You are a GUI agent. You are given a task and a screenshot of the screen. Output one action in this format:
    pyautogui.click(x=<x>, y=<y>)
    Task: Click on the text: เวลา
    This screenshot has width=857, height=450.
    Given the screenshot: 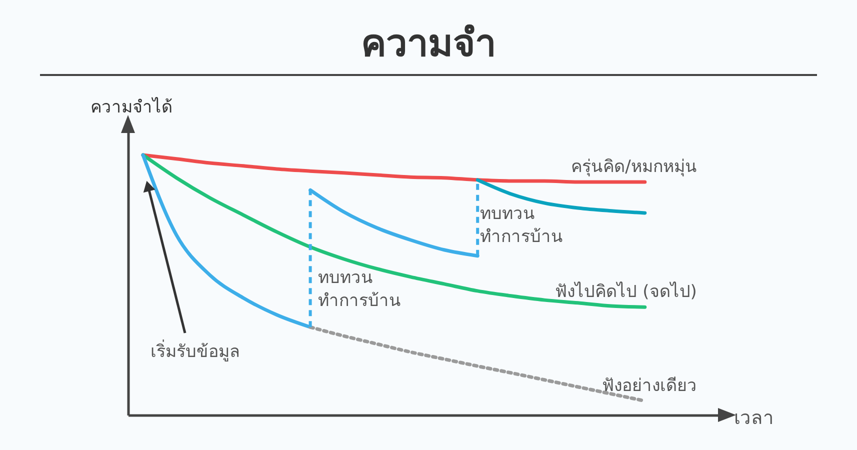 What is the action you would take?
    pyautogui.click(x=754, y=418)
    